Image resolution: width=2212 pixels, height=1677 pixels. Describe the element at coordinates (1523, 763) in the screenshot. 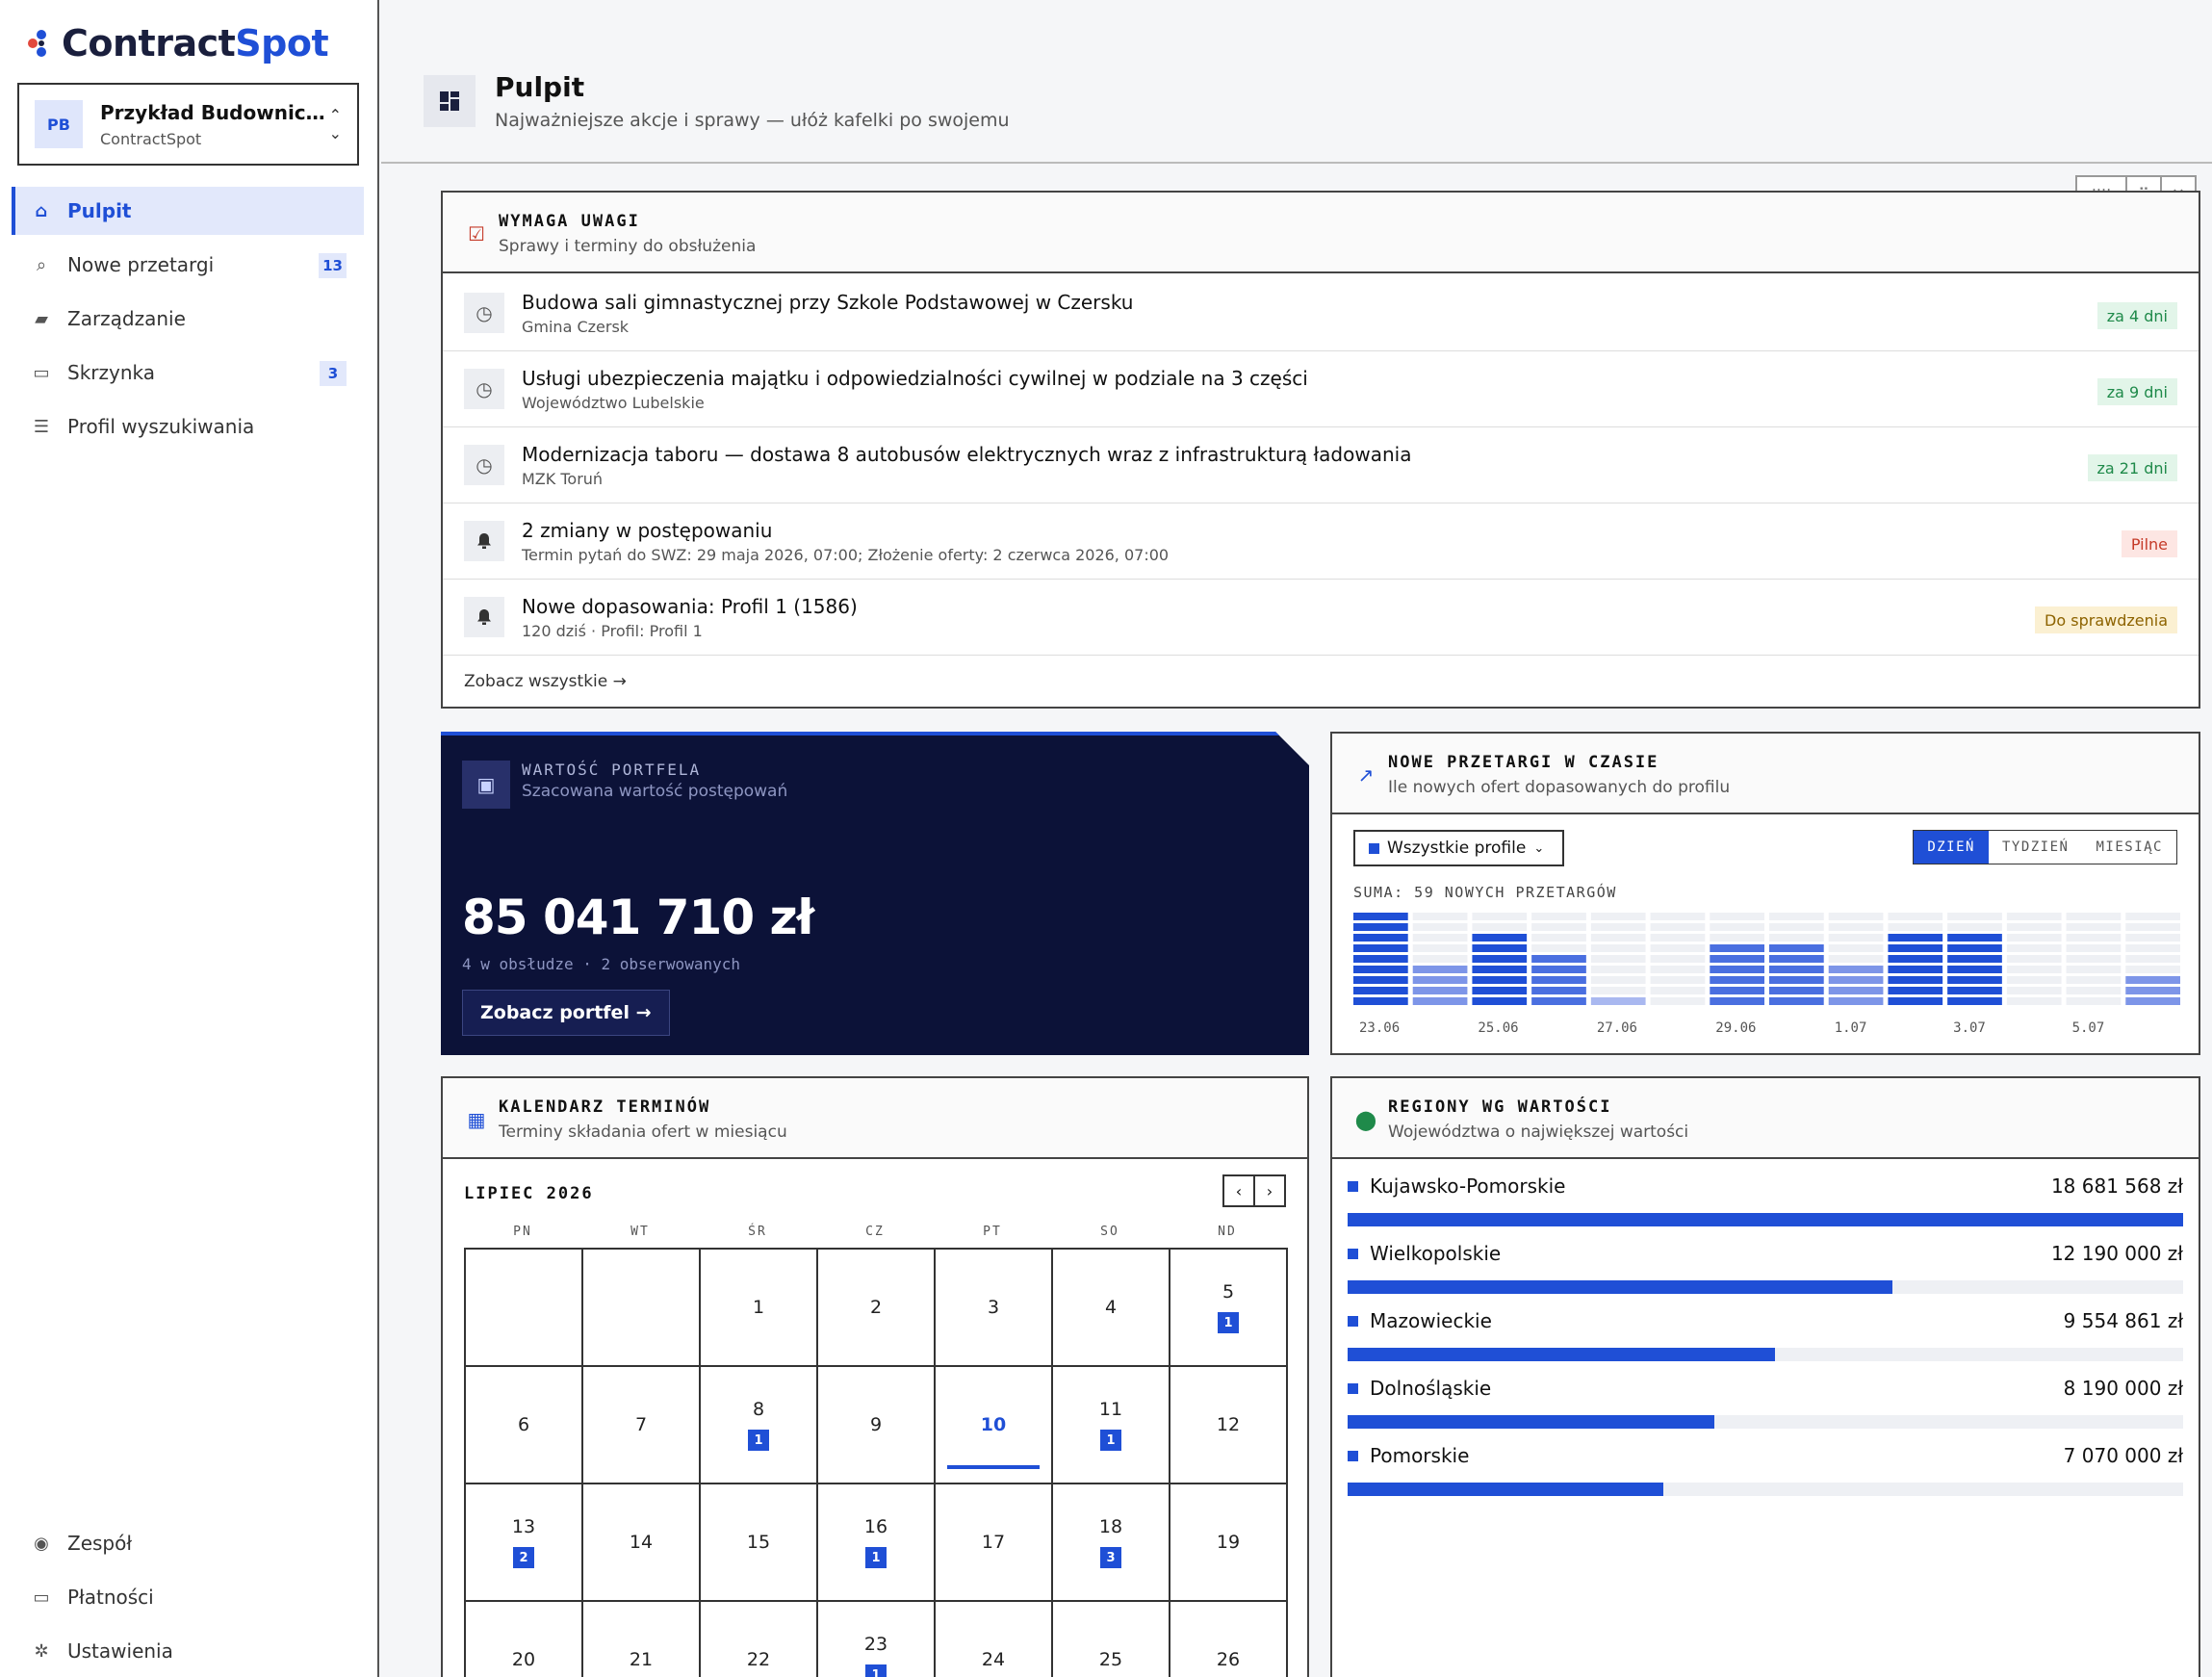

I see `timeline-title: NOWE PRZETARGI W CZASIE` at that location.